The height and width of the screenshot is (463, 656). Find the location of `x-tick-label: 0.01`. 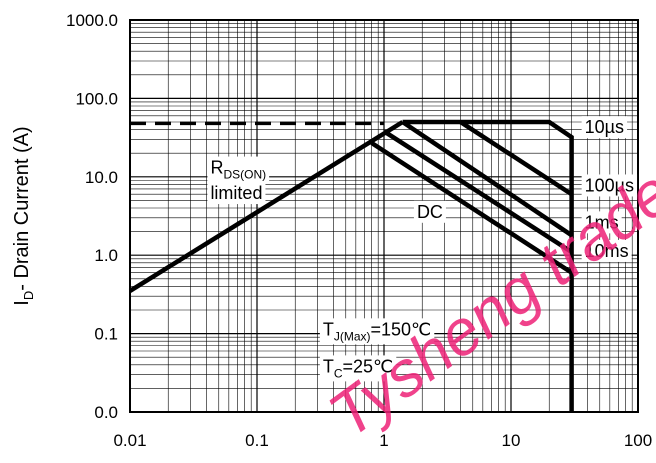

x-tick-label: 0.01 is located at coordinates (129, 440).